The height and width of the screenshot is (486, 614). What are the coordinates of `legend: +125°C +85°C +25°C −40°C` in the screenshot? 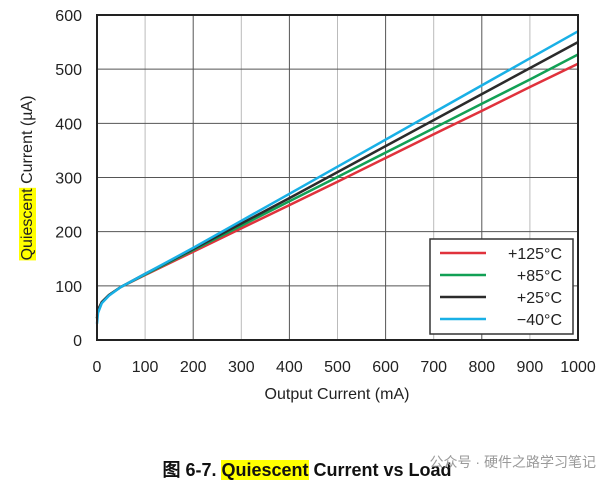 It's located at (501, 286).